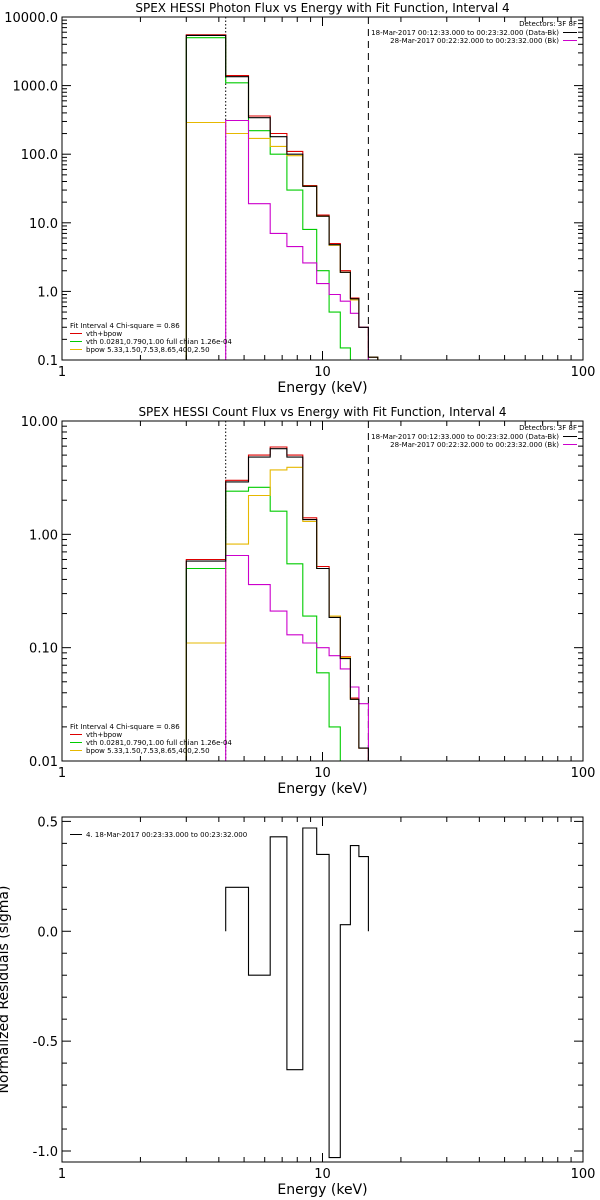 This screenshot has width=600, height=1200. I want to click on y-tick-label: 1.00, so click(43, 535).